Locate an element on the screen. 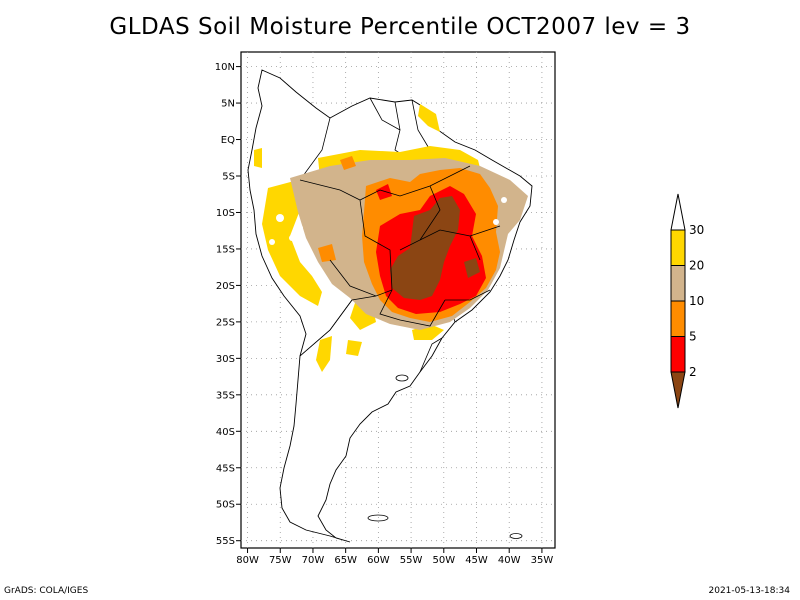  footer-timestamp: 2021-05-13-18:34 is located at coordinates (749, 591).